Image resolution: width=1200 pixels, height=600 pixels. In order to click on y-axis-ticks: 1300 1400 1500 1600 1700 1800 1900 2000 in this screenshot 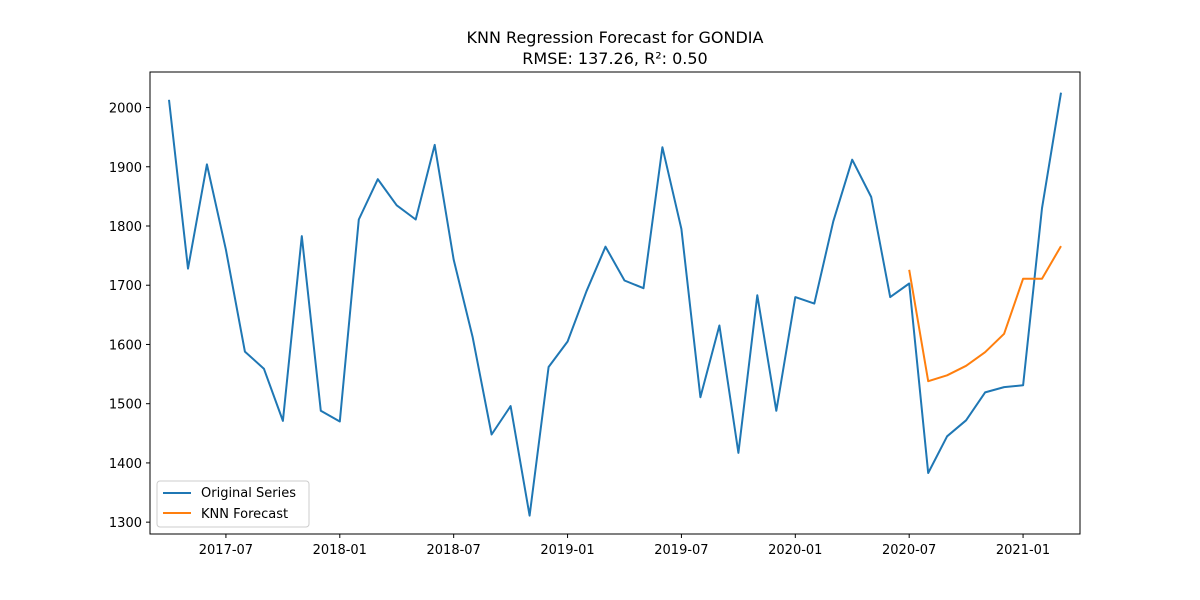, I will do `click(129, 316)`.